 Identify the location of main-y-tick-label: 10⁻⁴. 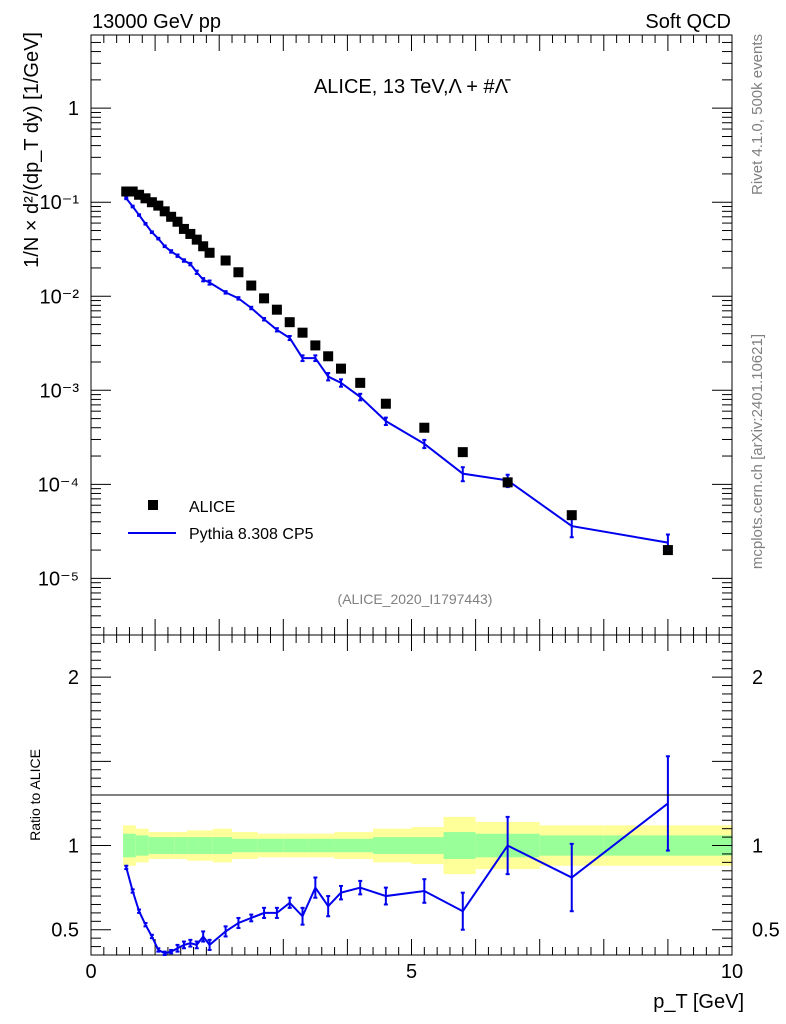
(58, 485).